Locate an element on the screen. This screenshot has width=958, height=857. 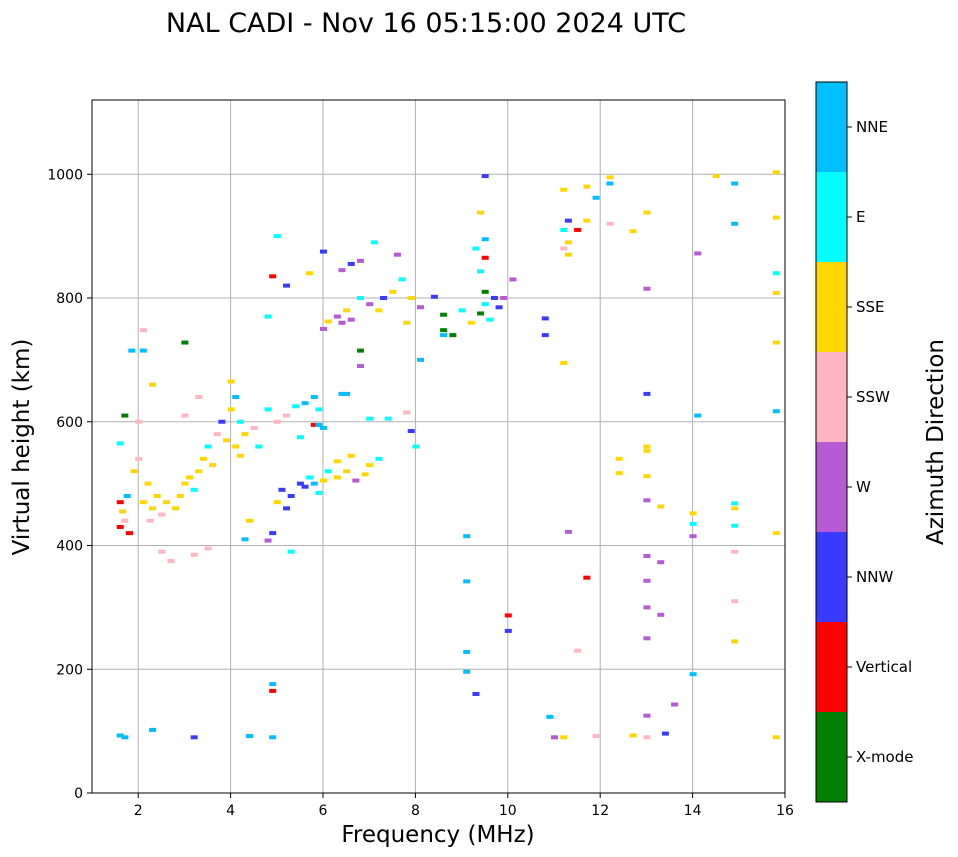
colorbar-label-ssw: SSW is located at coordinates (873, 397).